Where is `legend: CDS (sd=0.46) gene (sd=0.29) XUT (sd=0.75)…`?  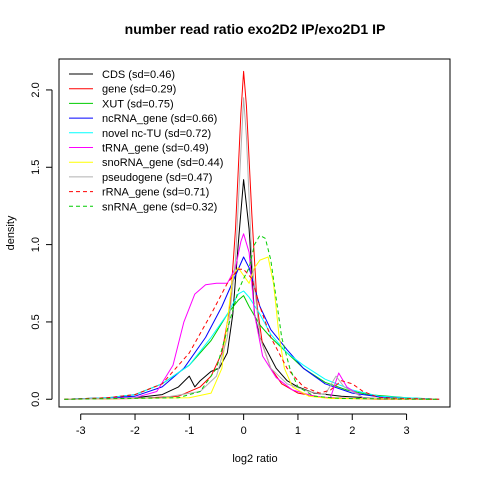
legend: CDS (sd=0.46) gene (sd=0.29) XUT (sd=0.75)… is located at coordinates (146, 141).